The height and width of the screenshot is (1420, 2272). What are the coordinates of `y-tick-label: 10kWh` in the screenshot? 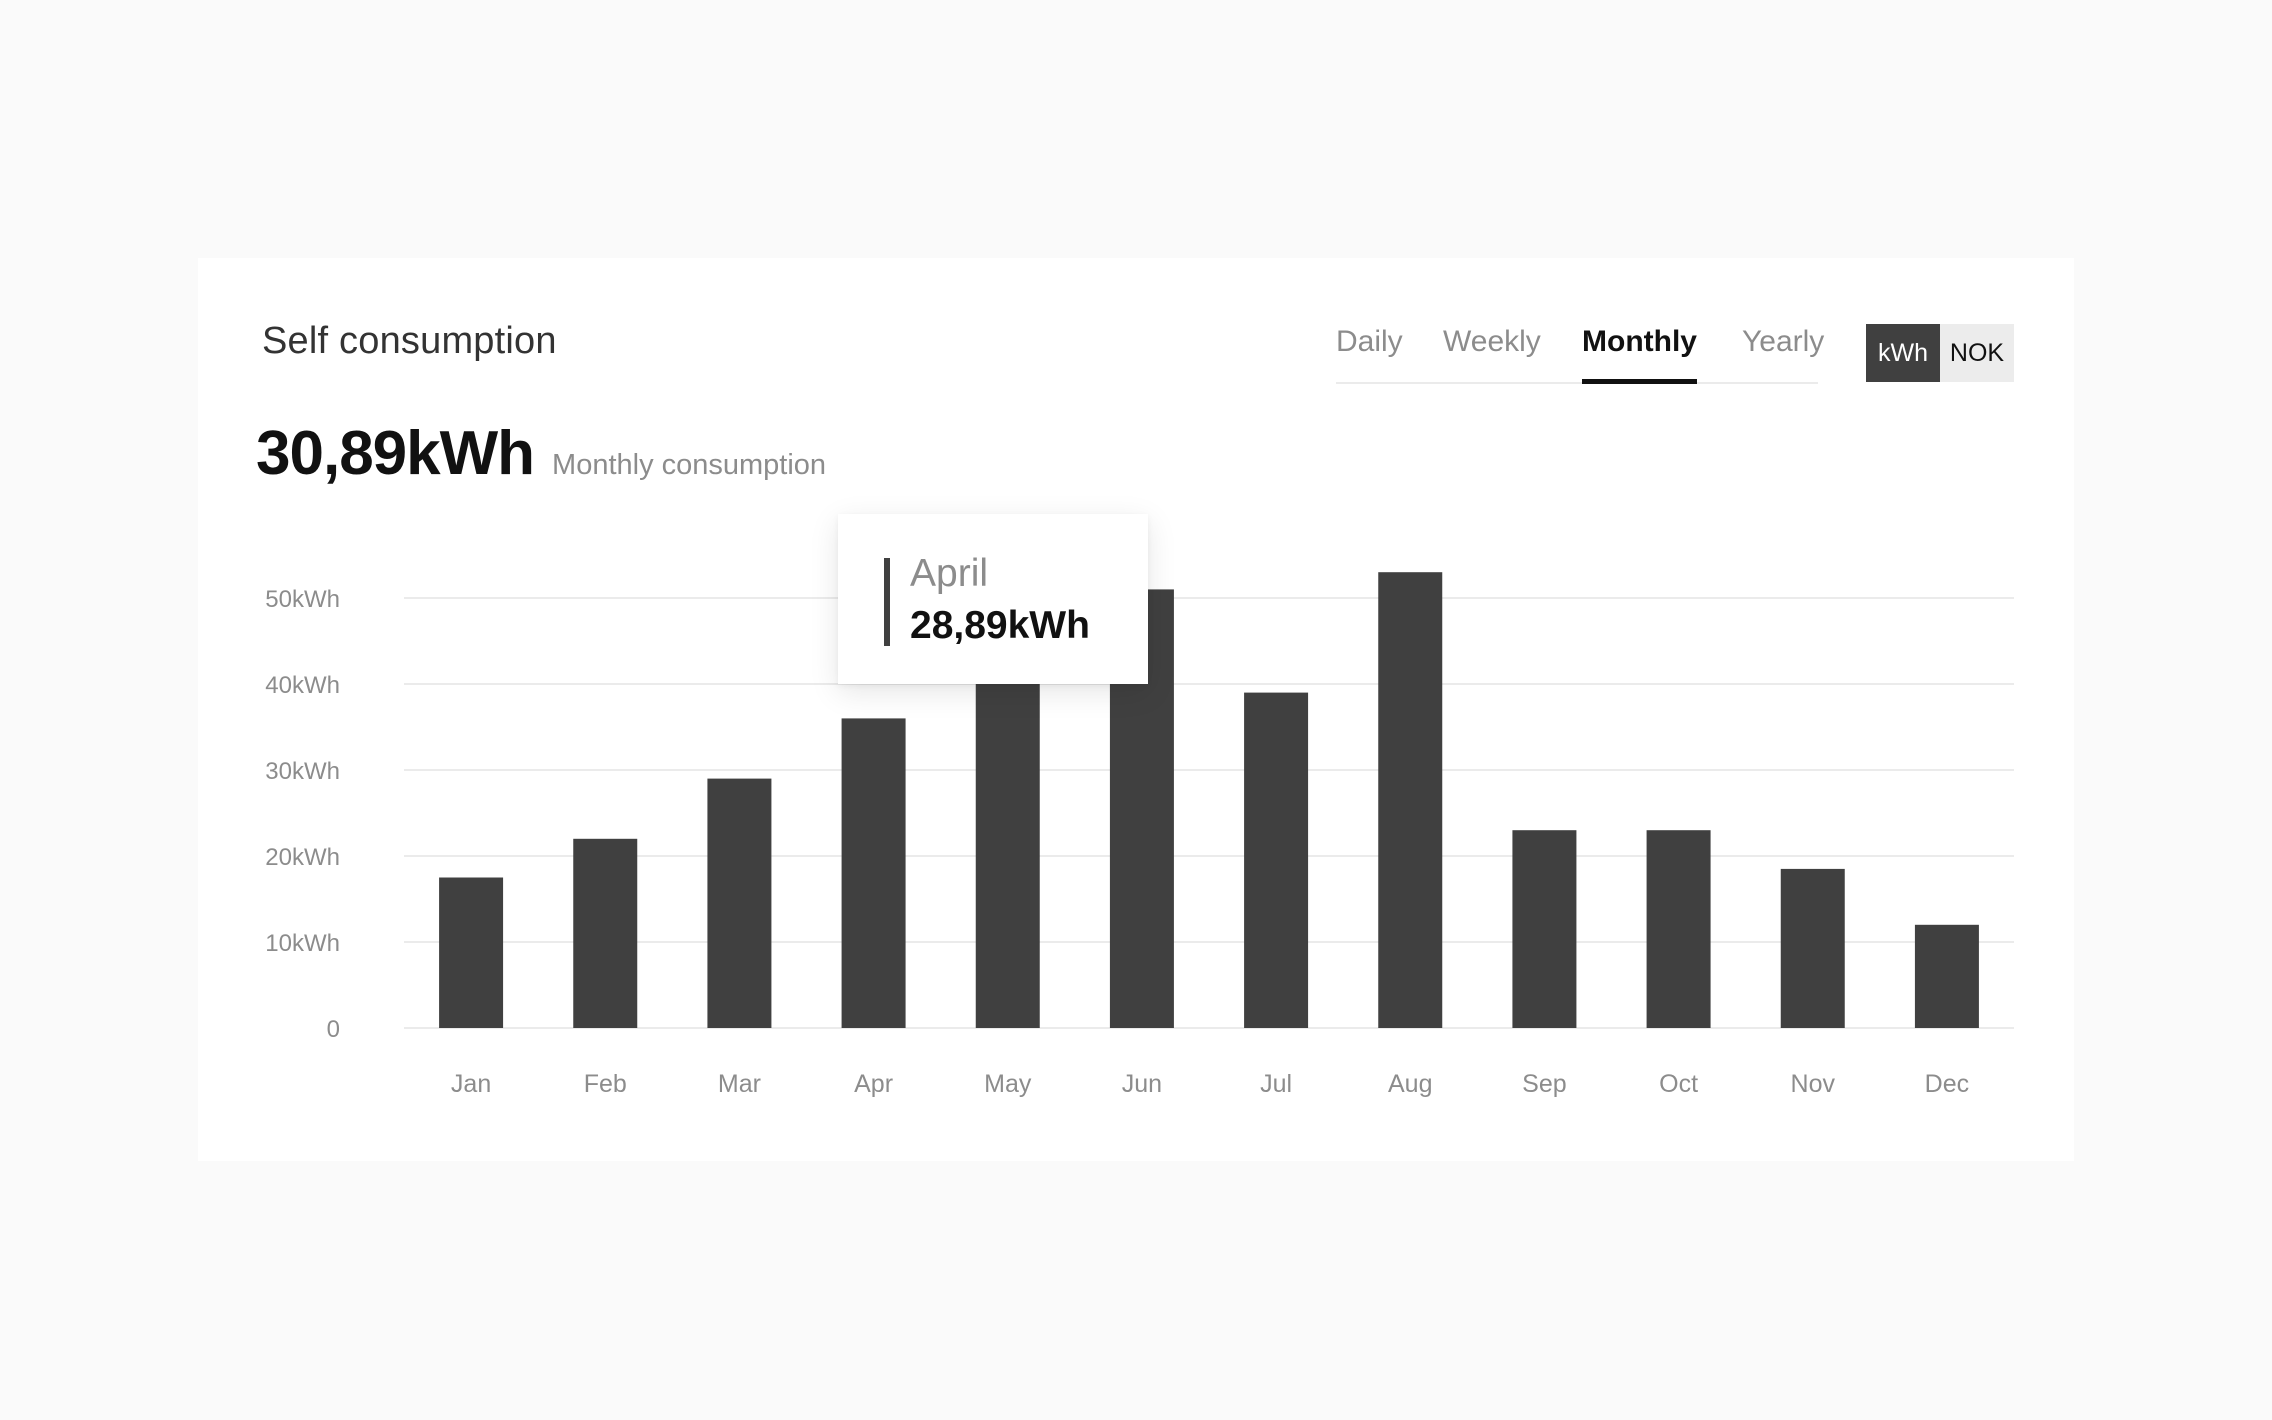 It's located at (302, 943).